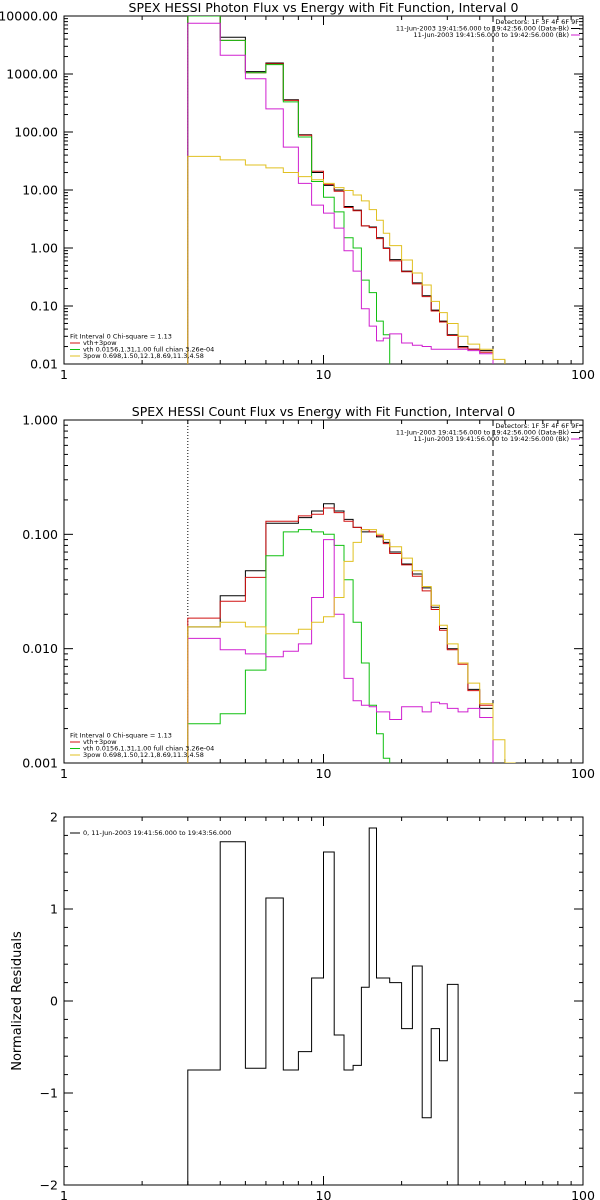 This screenshot has height=1200, width=600. I want to click on count-series-3-line, so click(340, 651).